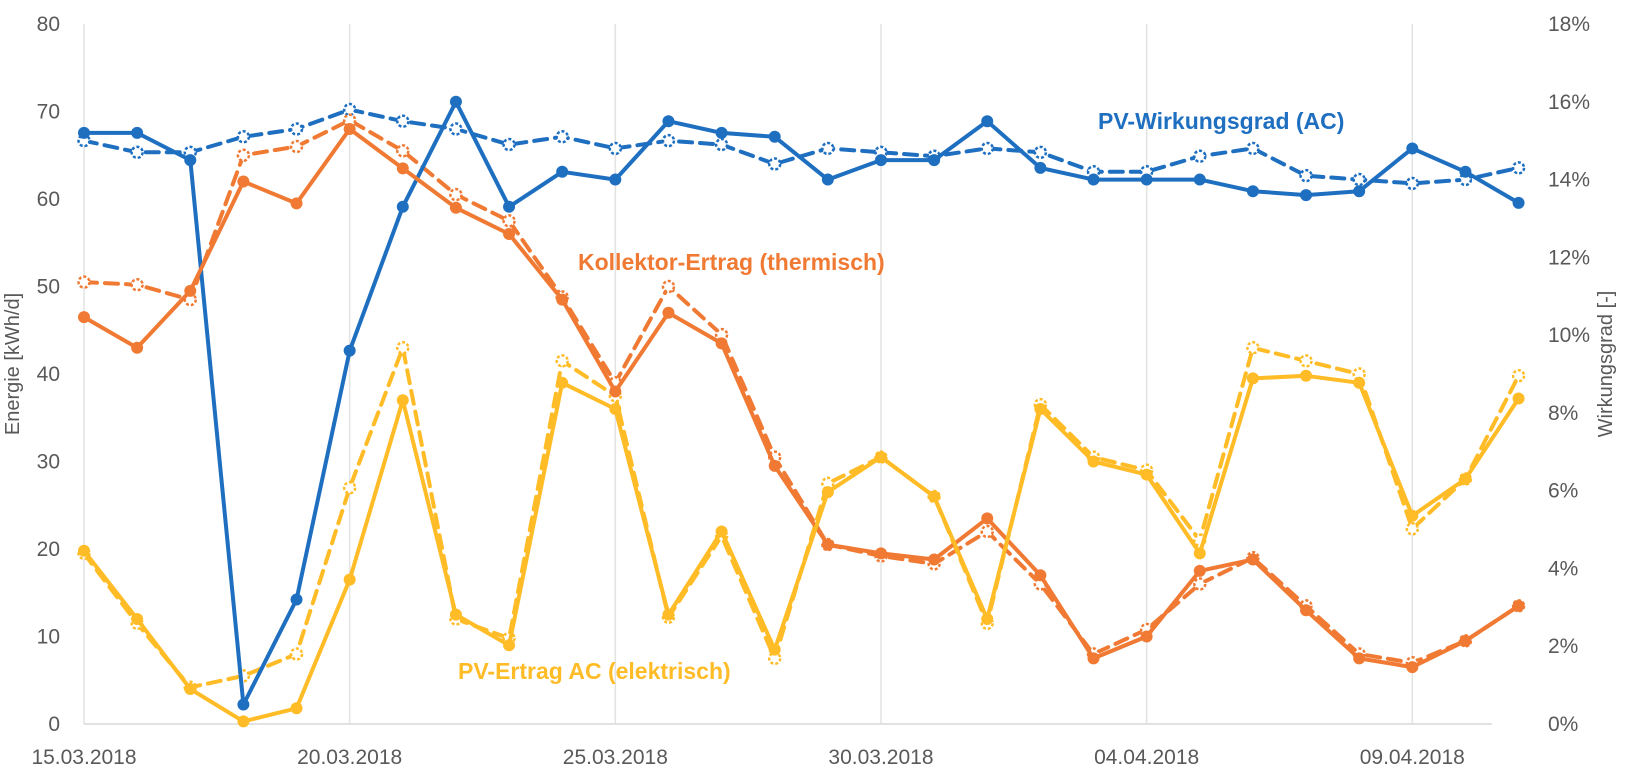  Describe the element at coordinates (1569, 374) in the screenshot. I see `right-y-axis-ticks: 0% 2% 4% 6% 8% 10% 12% 14% 16% 18%` at that location.